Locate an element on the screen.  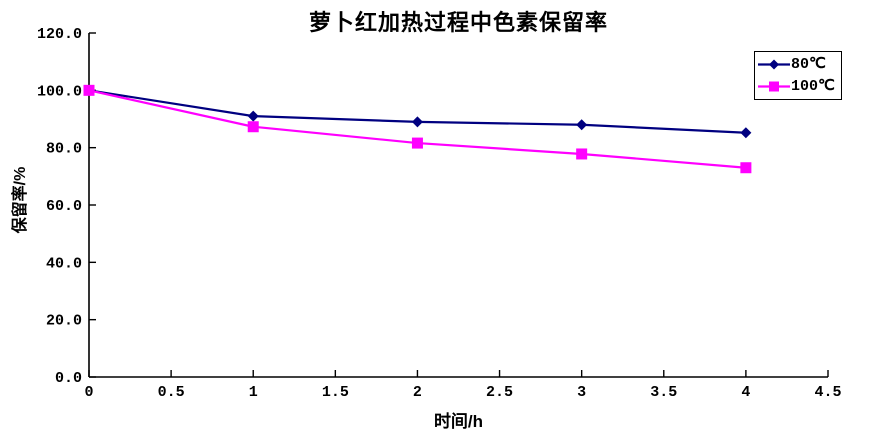
y-tick-label: 120.0 is located at coordinates (59, 34).